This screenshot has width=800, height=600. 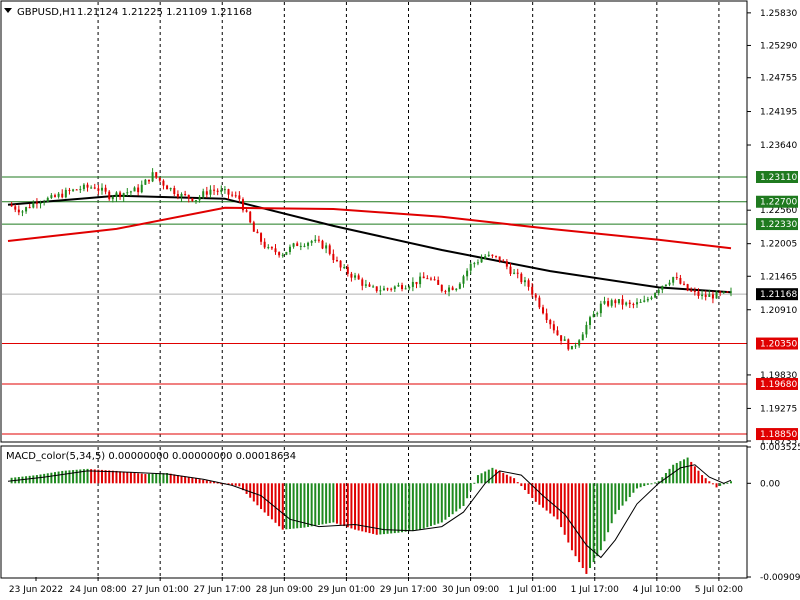 I want to click on x-tick-label: 23 Jun 2022, so click(x=36, y=590).